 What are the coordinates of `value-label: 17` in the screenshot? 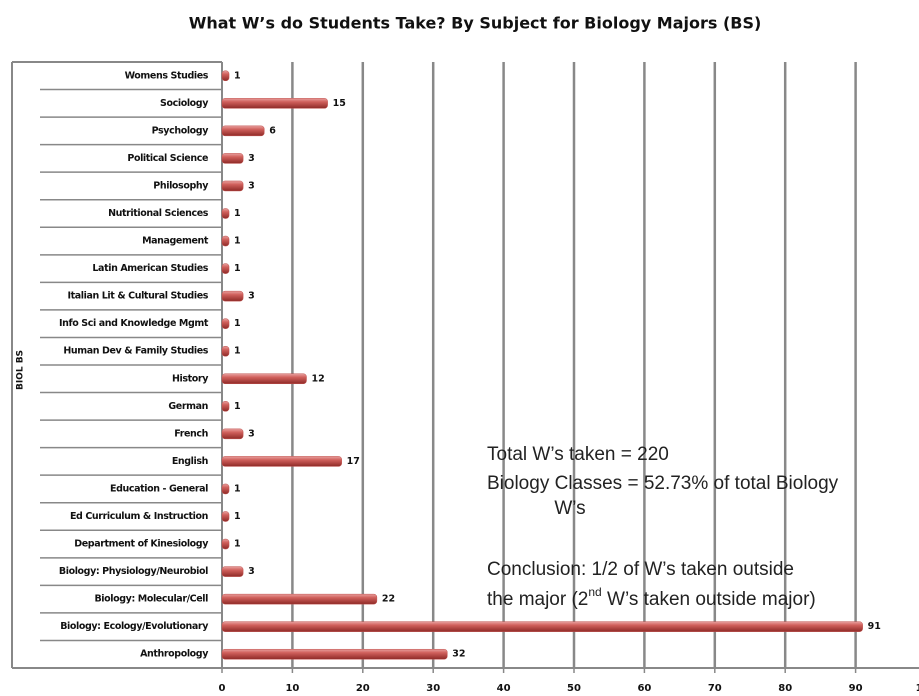 It's located at (353, 461).